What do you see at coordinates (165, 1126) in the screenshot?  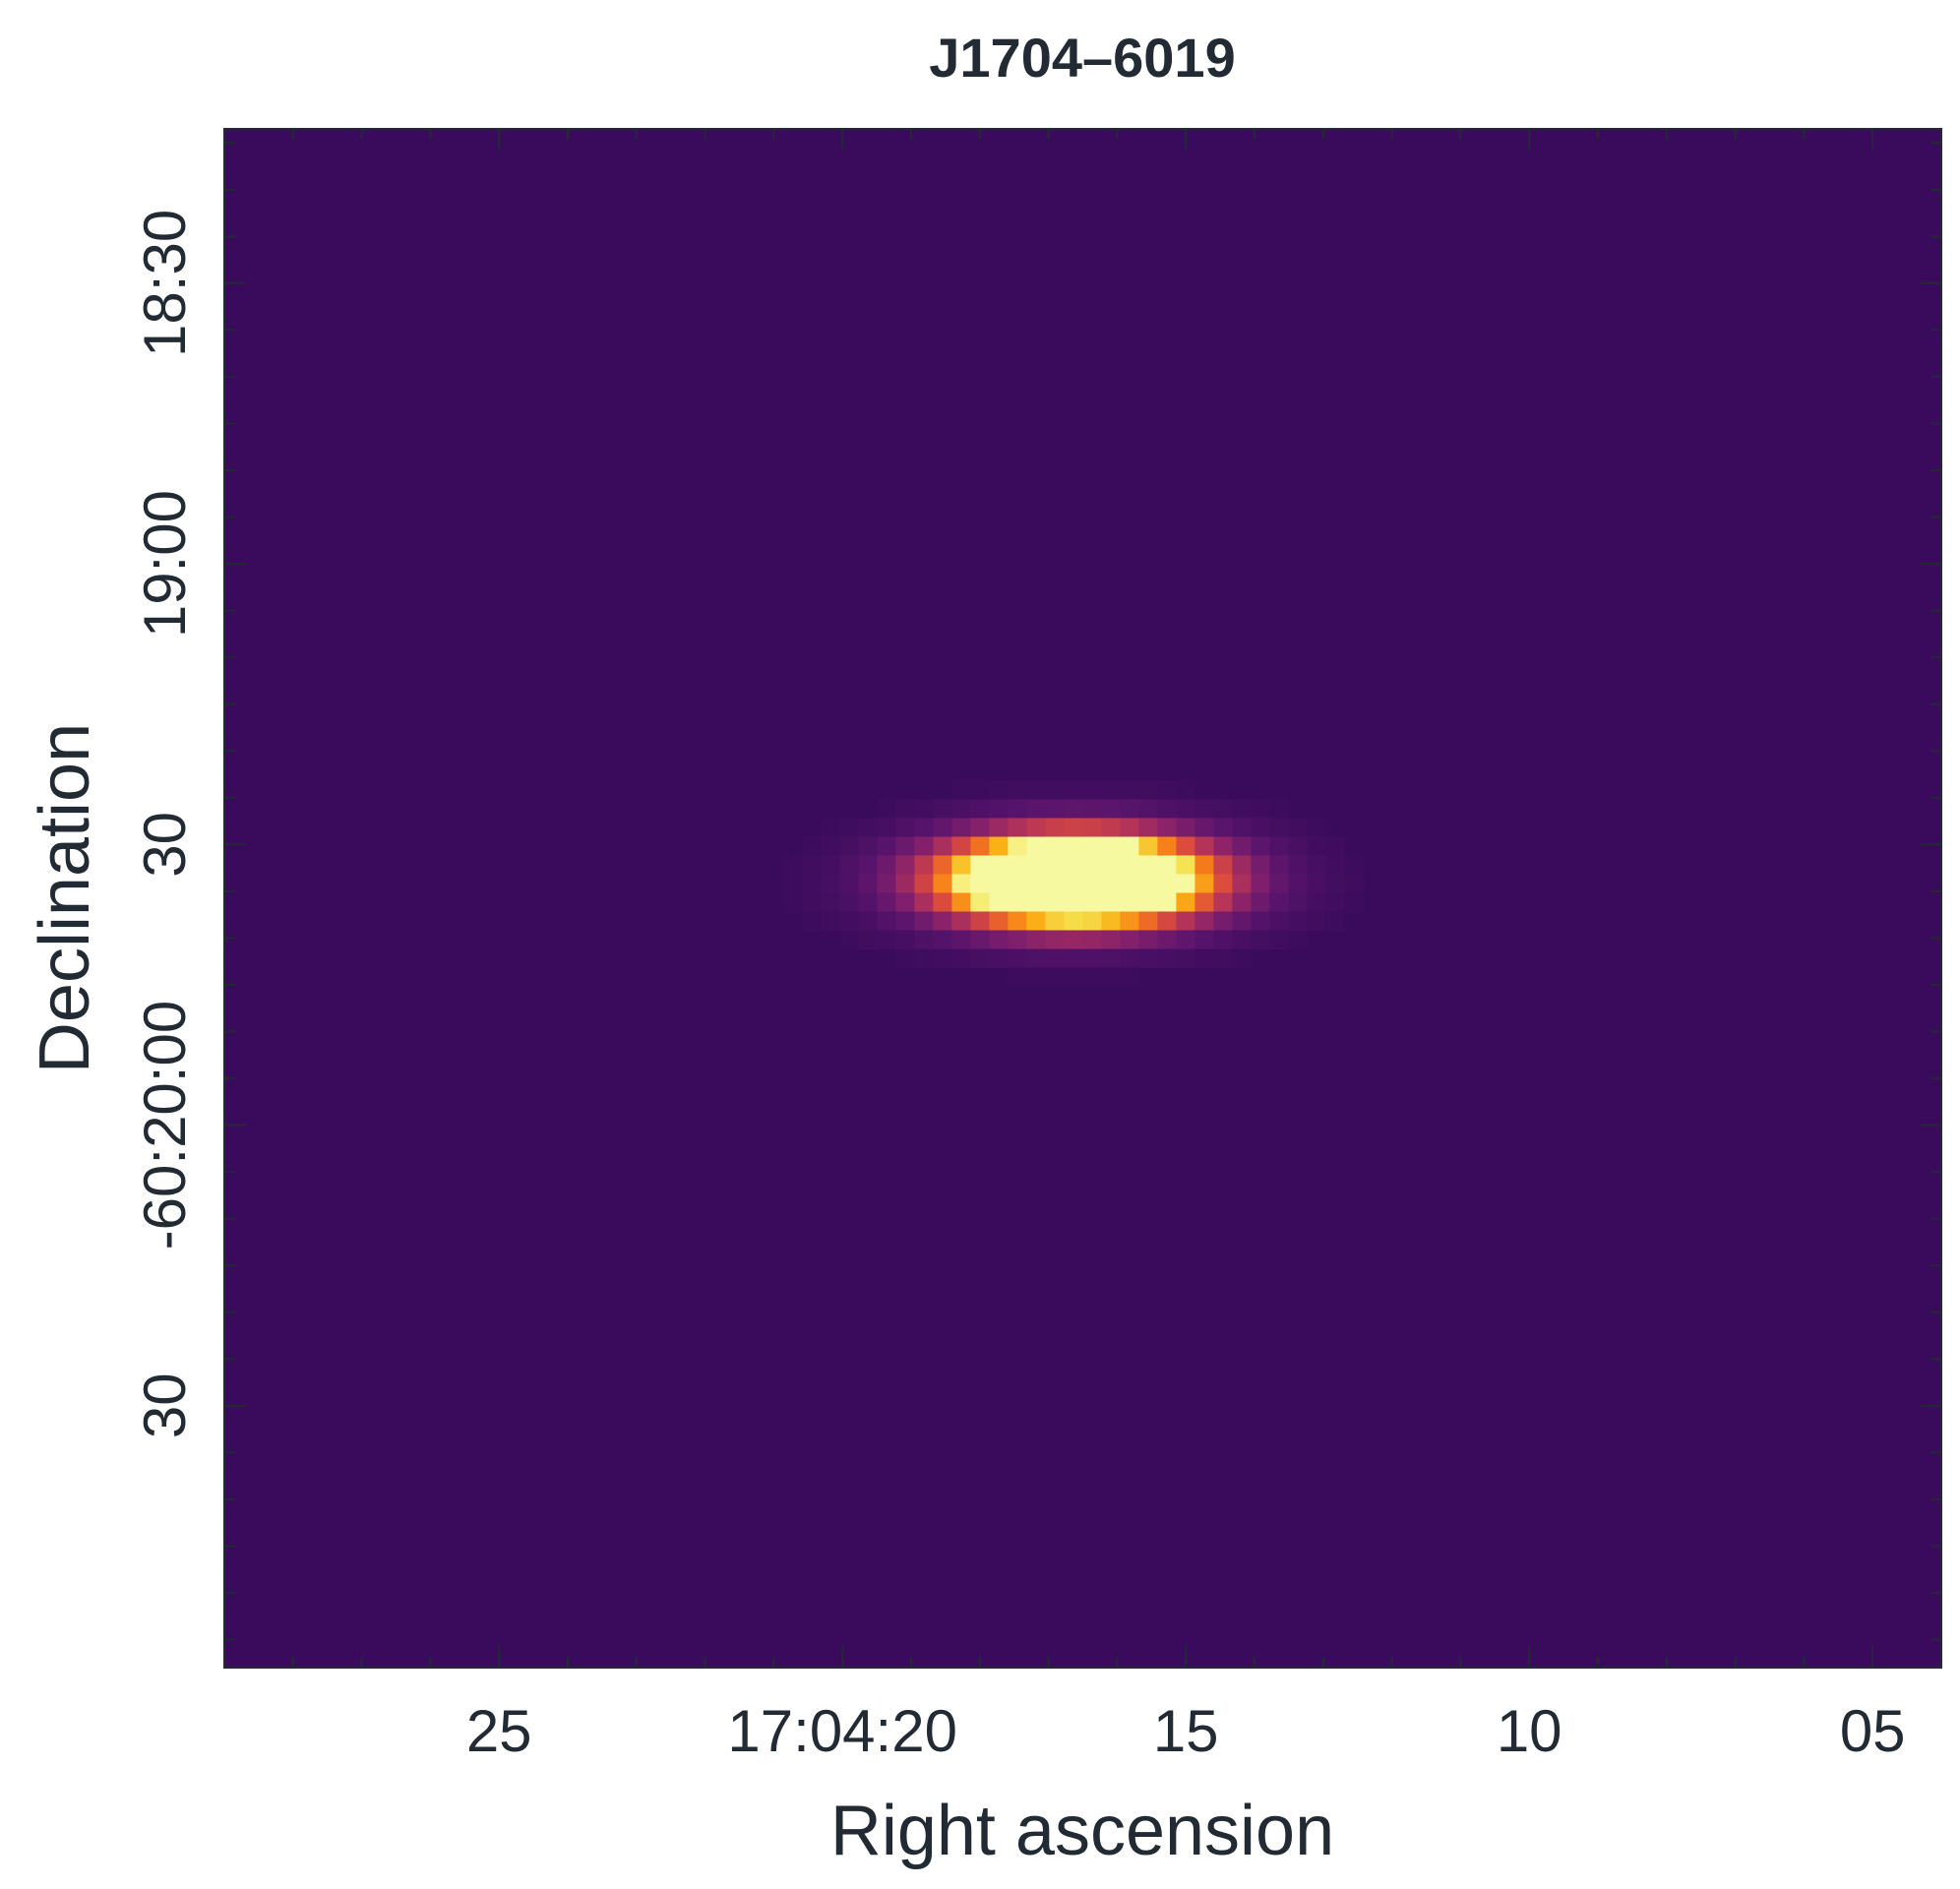 I see `y-tick-label: -60:20:00` at bounding box center [165, 1126].